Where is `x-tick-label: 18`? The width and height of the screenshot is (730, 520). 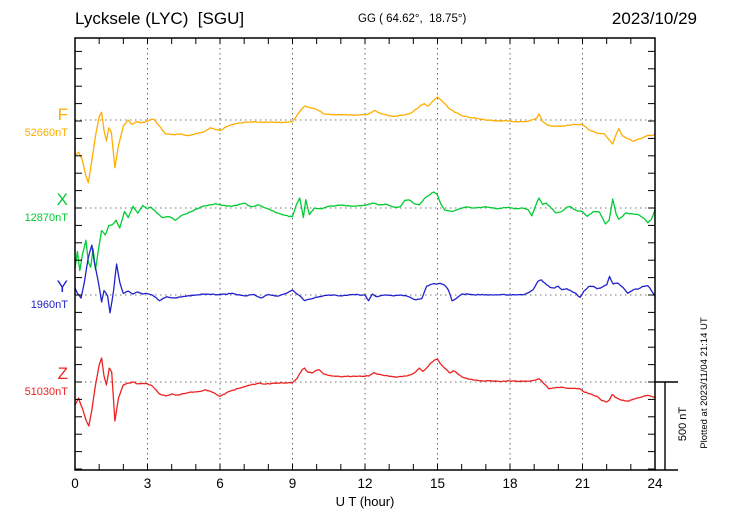 x-tick-label: 18 is located at coordinates (510, 483).